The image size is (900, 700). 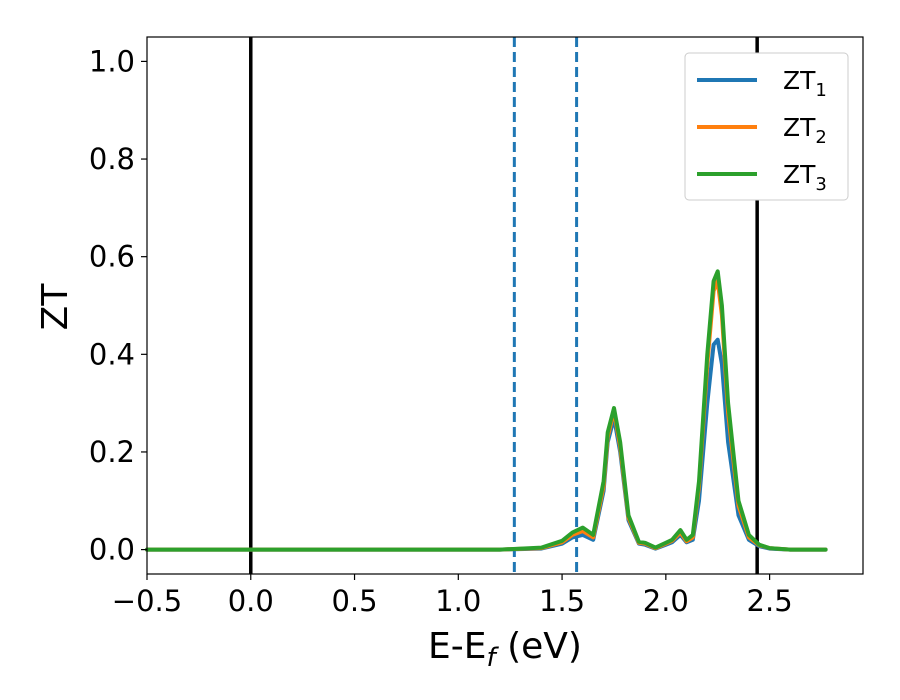 I want to click on x-tick-label: 0.5, so click(x=354, y=601).